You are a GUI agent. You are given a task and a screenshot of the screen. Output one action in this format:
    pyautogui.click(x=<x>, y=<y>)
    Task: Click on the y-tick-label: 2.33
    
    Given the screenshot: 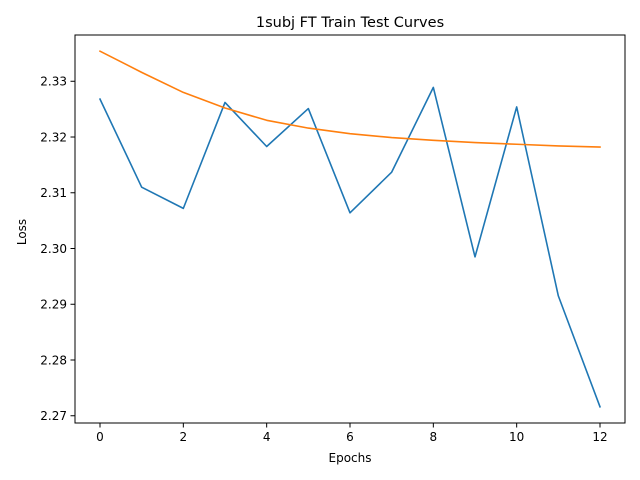 What is the action you would take?
    pyautogui.click(x=53, y=82)
    